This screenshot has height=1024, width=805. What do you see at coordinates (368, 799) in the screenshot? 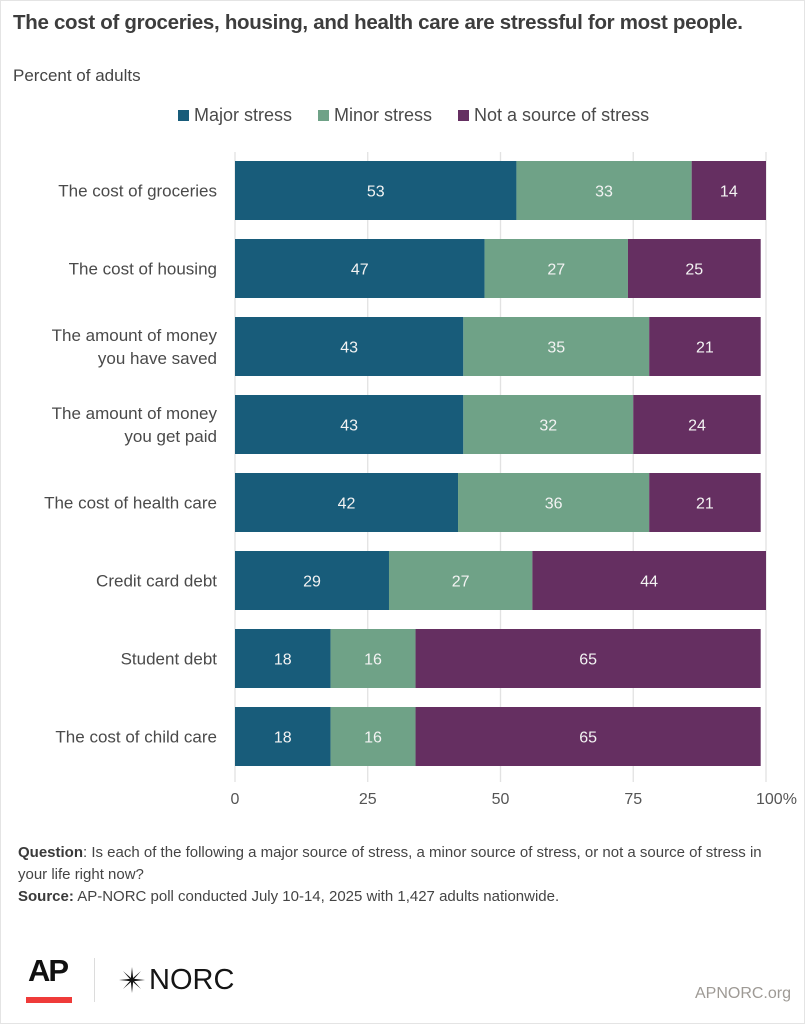
I see `x-tick-label: 25` at bounding box center [368, 799].